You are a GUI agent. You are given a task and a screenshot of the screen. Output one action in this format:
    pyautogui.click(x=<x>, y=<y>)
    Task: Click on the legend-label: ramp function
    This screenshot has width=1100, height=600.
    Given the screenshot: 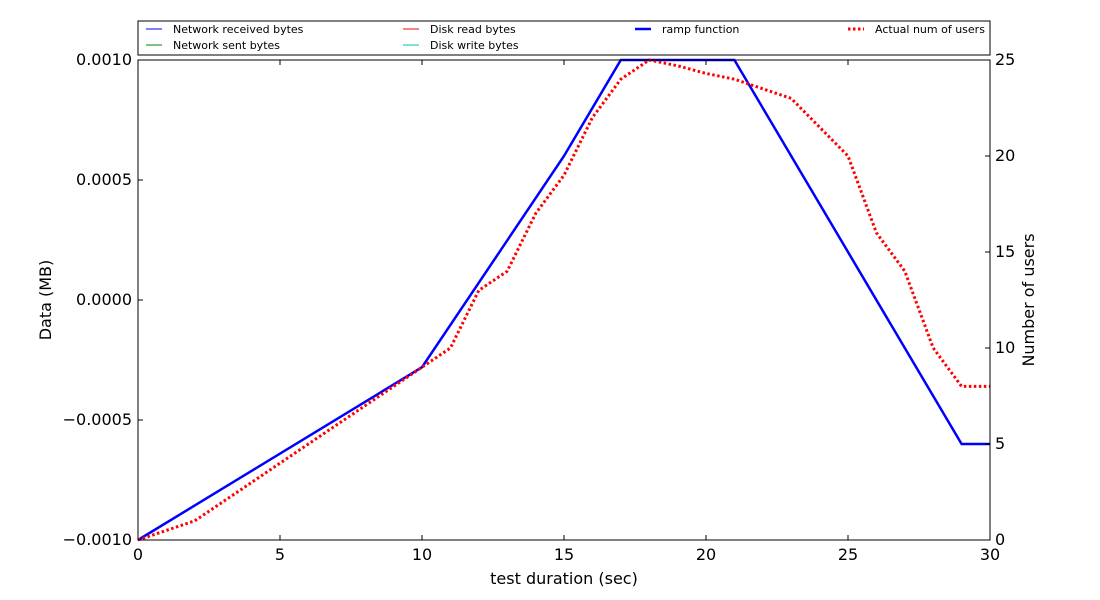 What is the action you would take?
    pyautogui.click(x=700, y=29)
    